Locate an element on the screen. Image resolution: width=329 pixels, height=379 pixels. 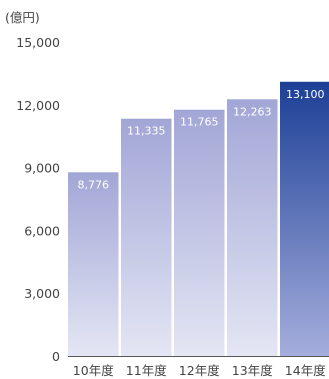
bar-value-label: 8,776 is located at coordinates (94, 184).